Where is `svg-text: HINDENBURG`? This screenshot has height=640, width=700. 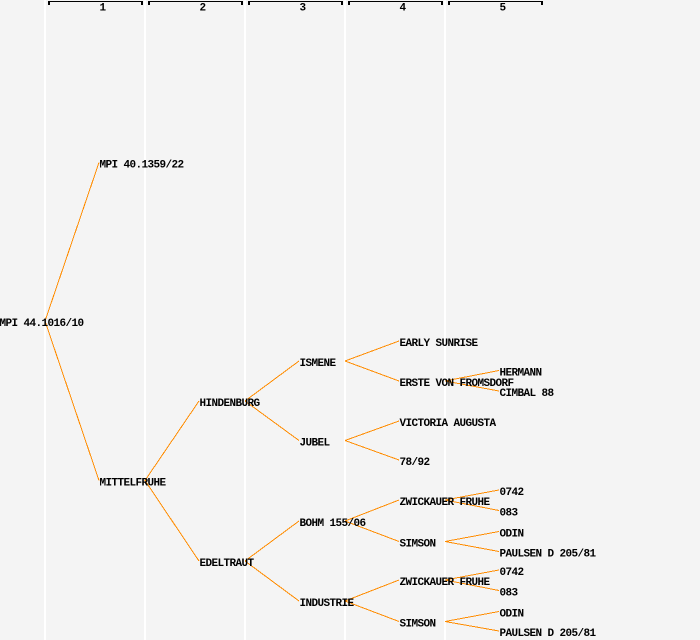
svg-text: HINDENBURG is located at coordinates (230, 404).